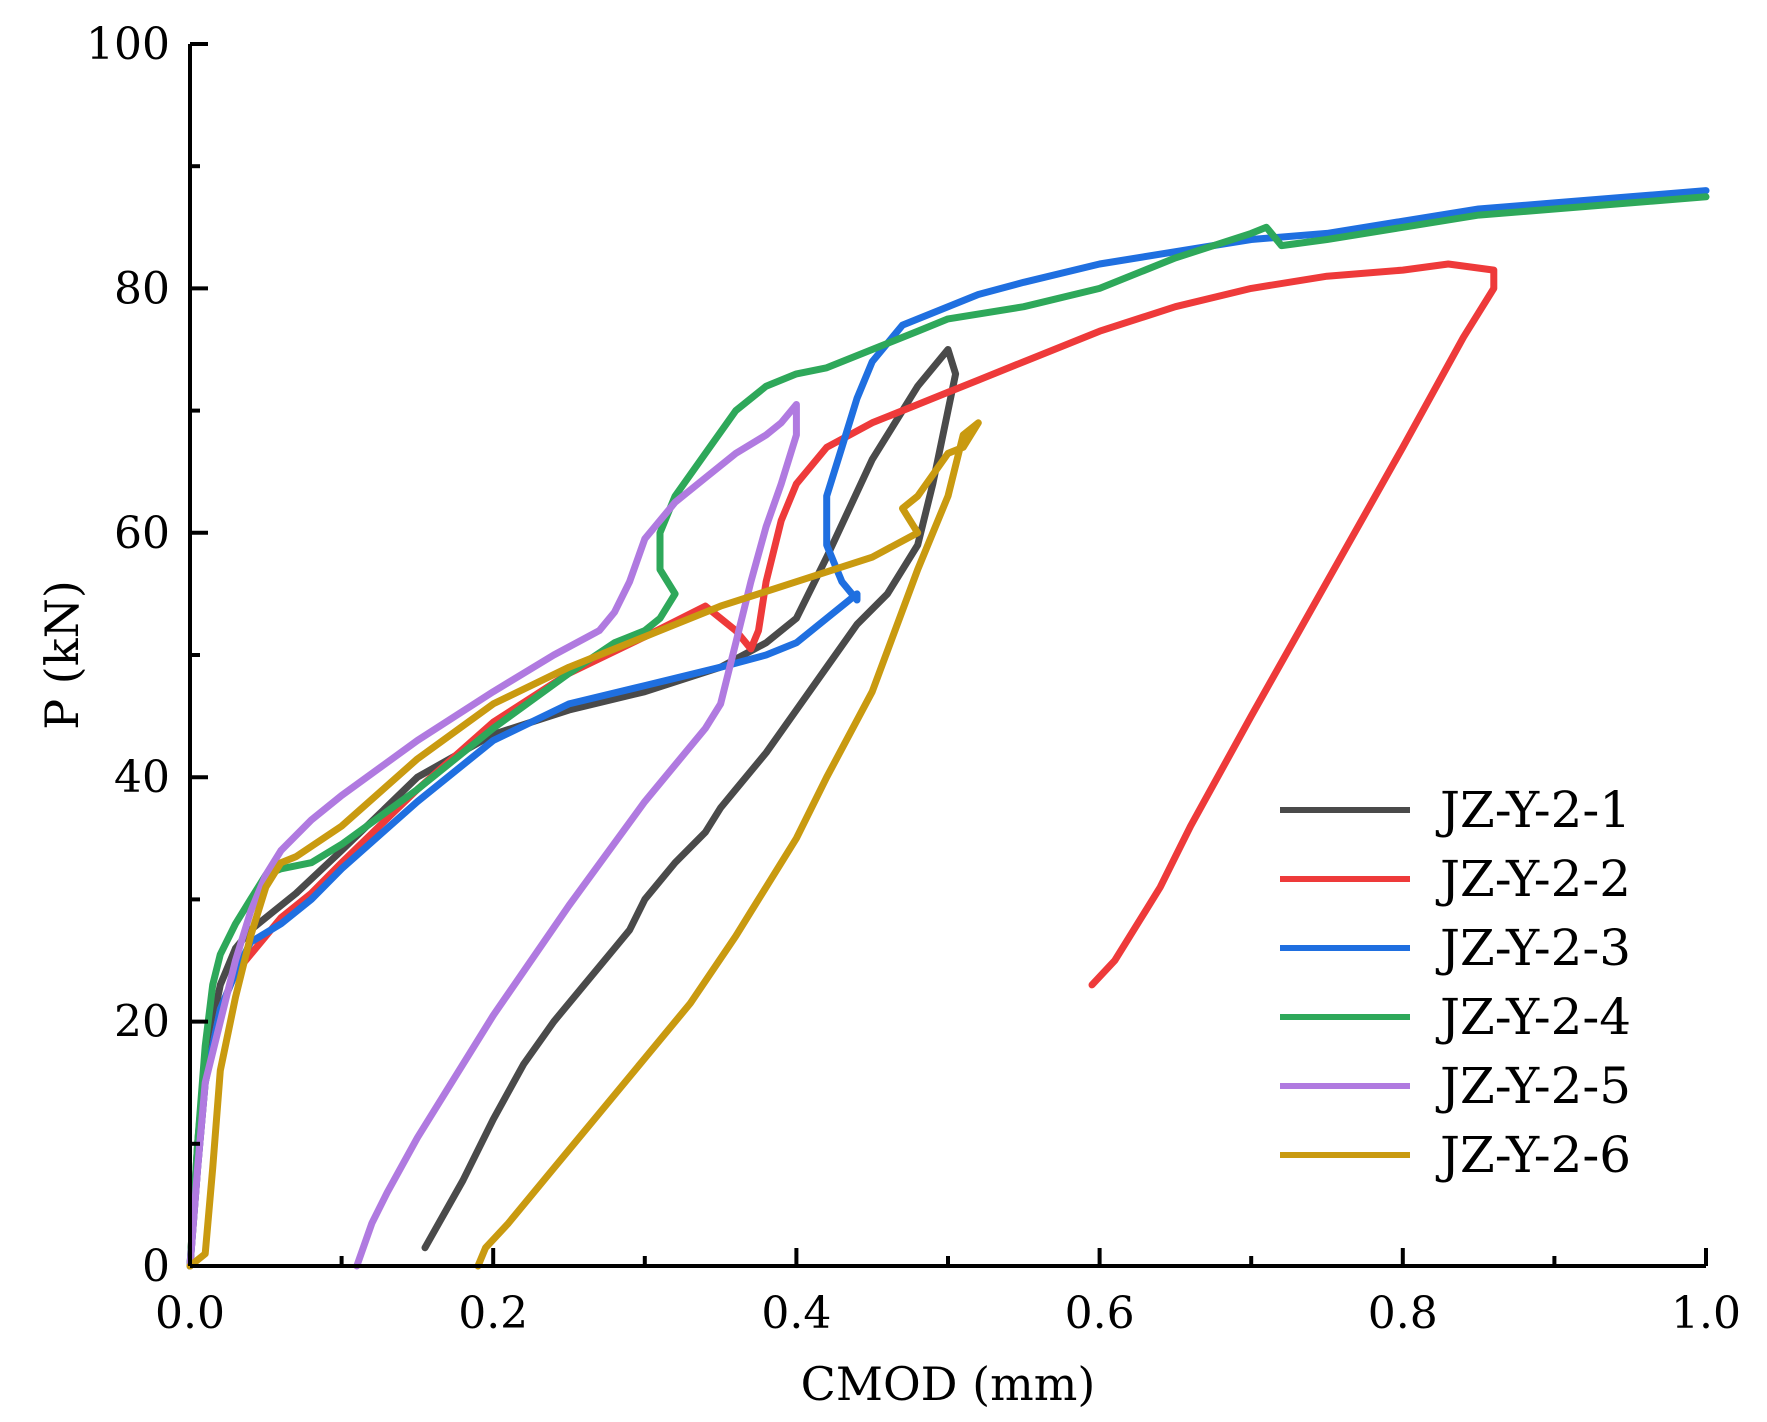  Describe the element at coordinates (1533, 1086) in the screenshot. I see `legend-label-5: JZ-Y-2-5` at that location.